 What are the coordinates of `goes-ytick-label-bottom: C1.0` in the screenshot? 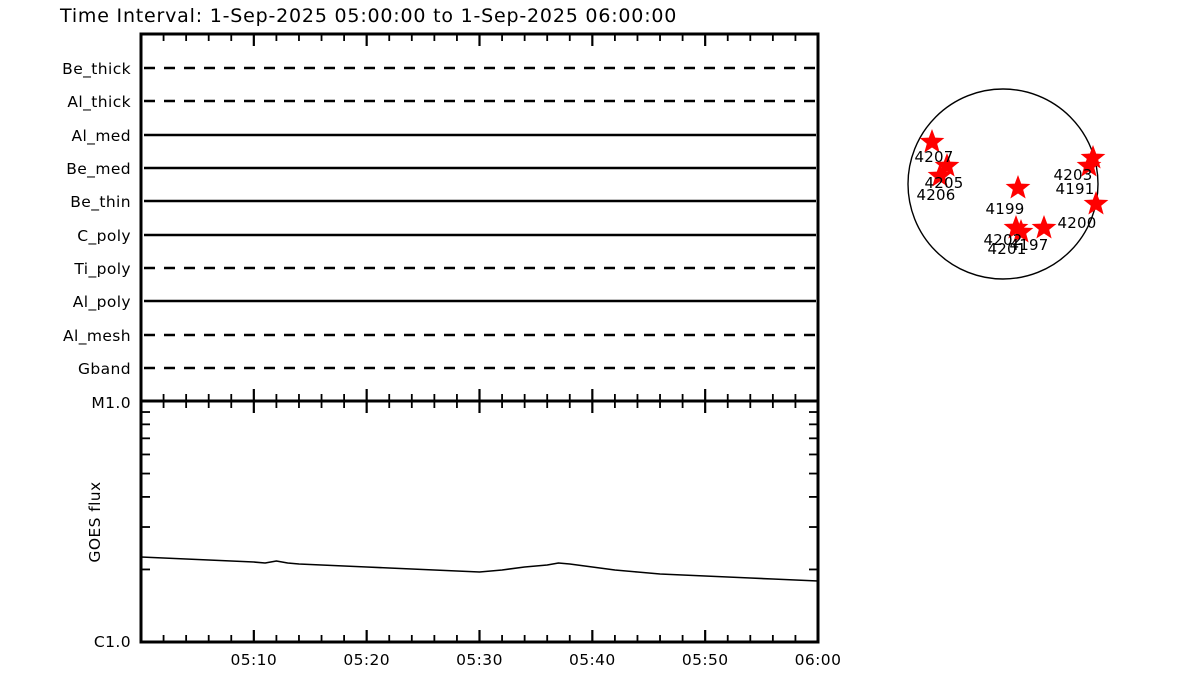 It's located at (112, 642).